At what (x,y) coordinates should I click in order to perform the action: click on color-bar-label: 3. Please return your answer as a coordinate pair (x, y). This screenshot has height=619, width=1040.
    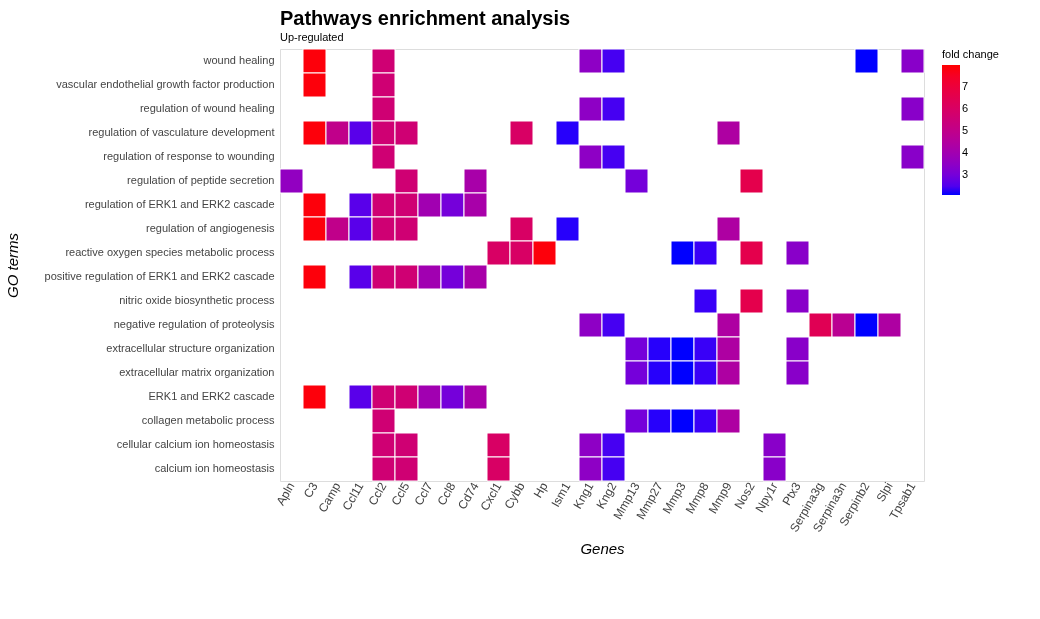
    Looking at the image, I should click on (965, 174).